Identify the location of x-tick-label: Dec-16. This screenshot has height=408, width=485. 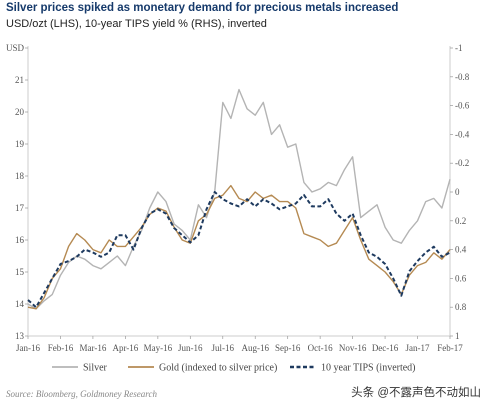
(385, 348).